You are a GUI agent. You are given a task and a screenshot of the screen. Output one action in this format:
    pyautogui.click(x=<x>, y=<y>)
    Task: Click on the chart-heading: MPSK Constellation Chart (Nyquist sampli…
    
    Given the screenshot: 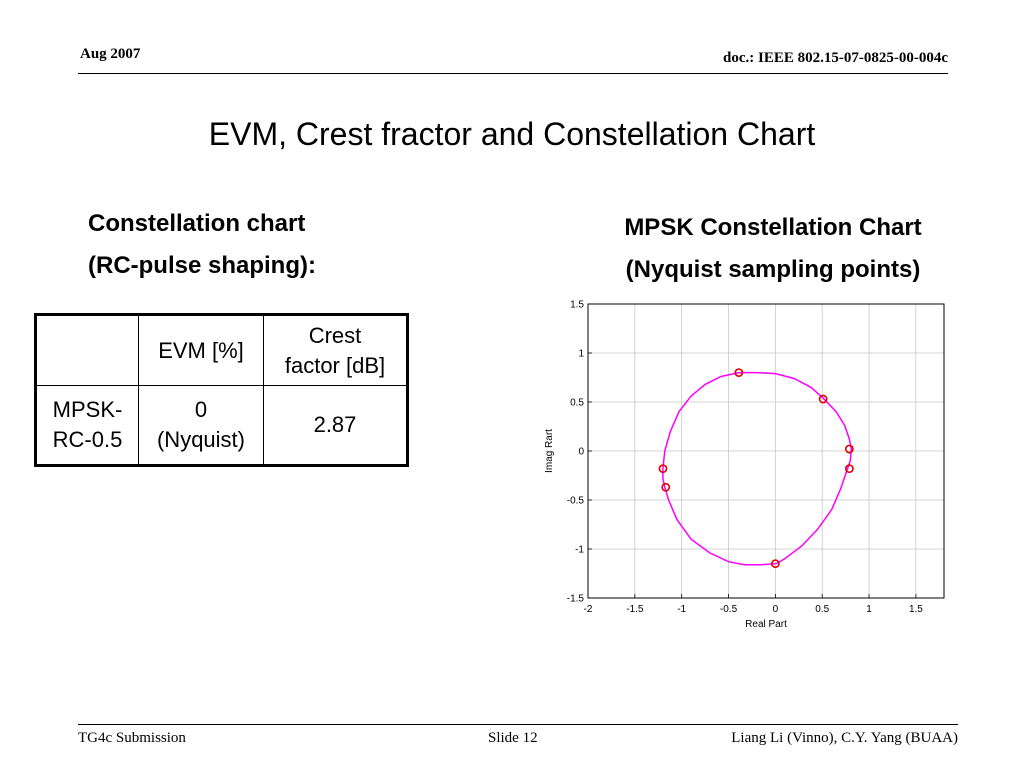 What is the action you would take?
    pyautogui.click(x=773, y=249)
    